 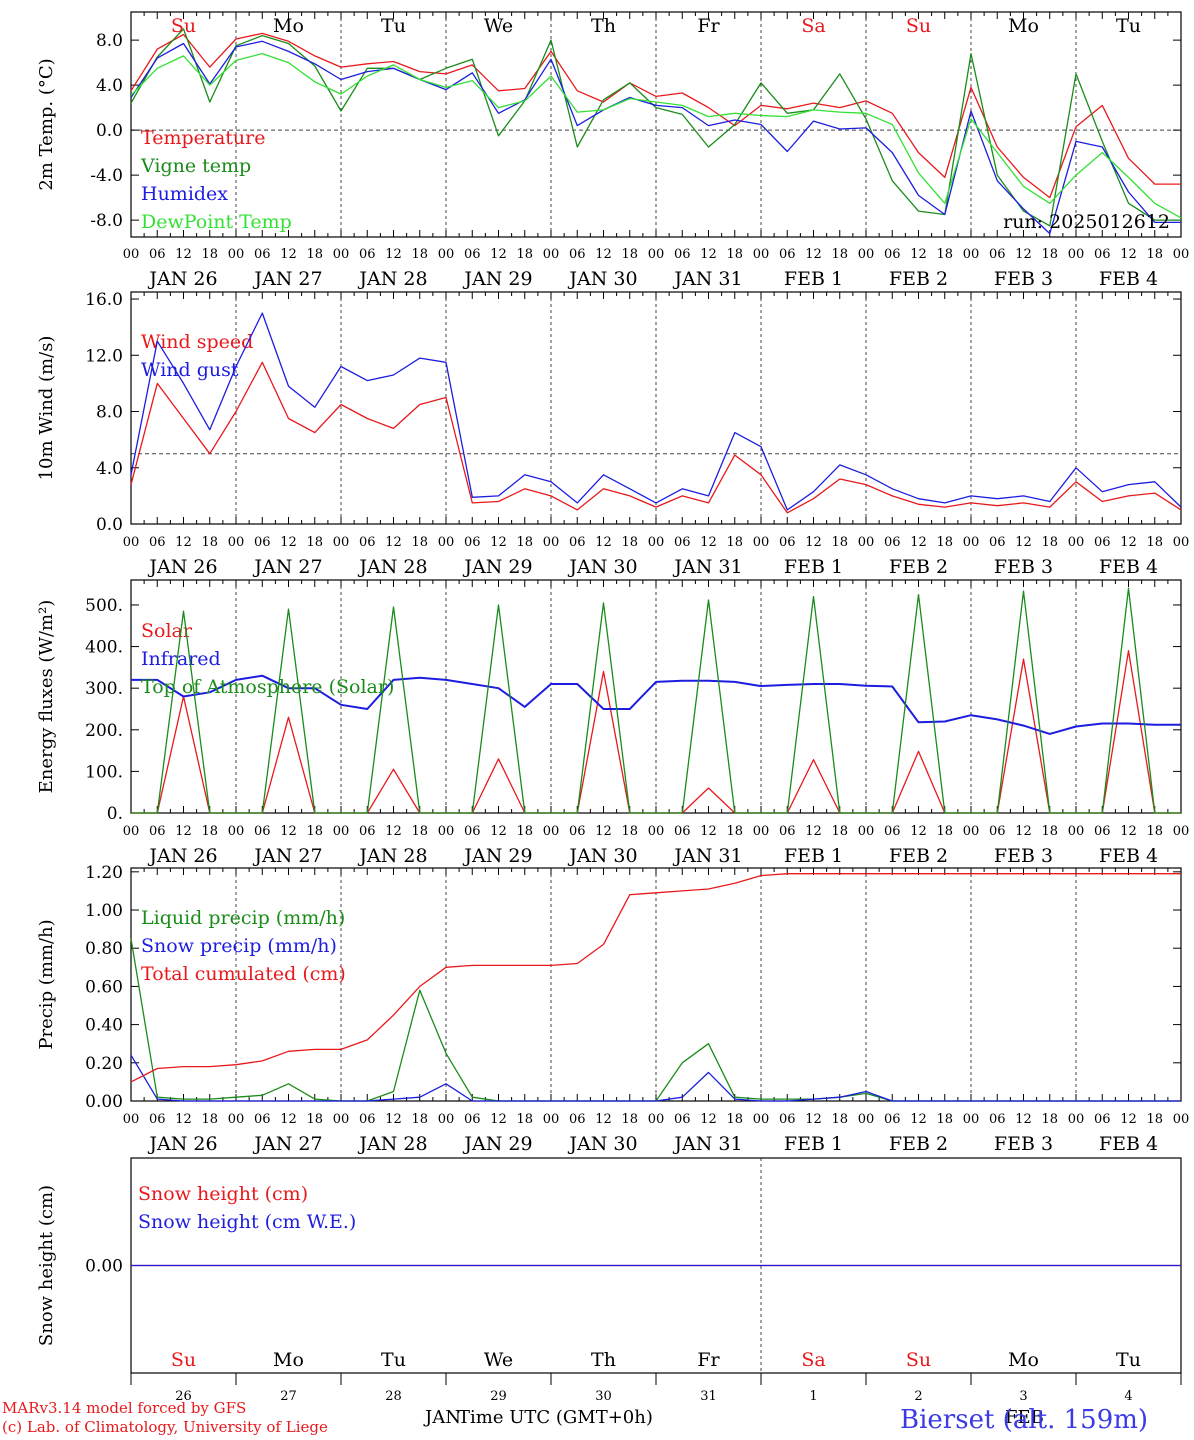 What do you see at coordinates (104, 356) in the screenshot?
I see `y-tick-label: 12.0` at bounding box center [104, 356].